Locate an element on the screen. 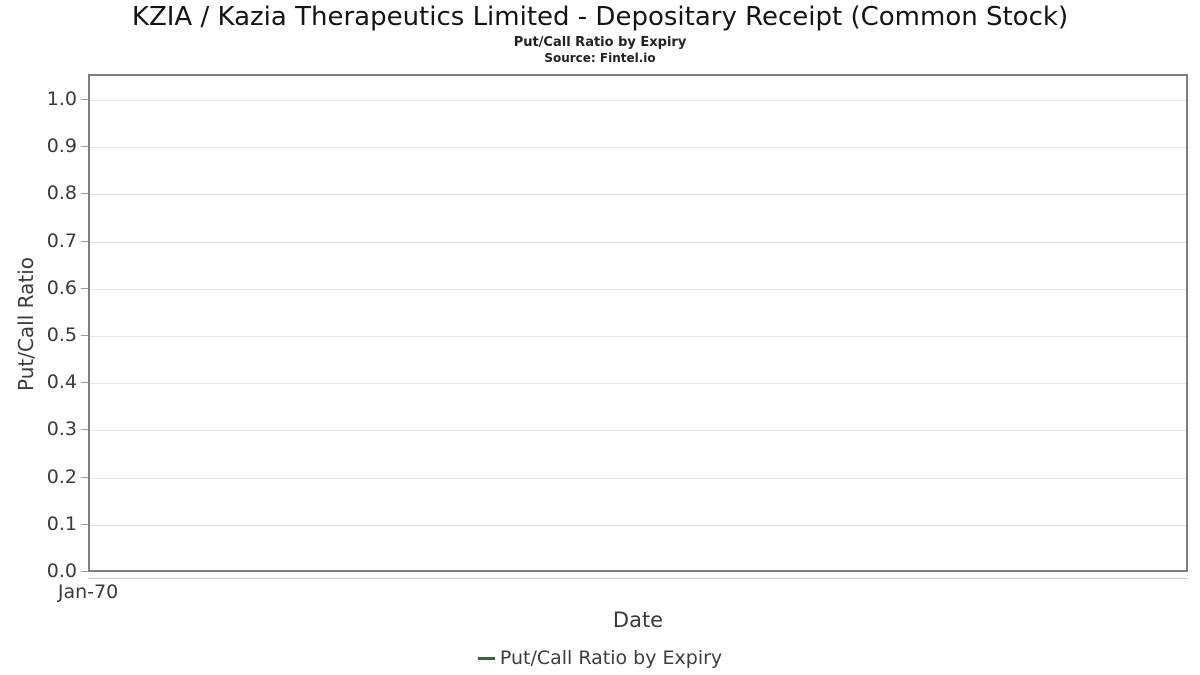  chart-source: Source: Fintel.io is located at coordinates (600, 58).